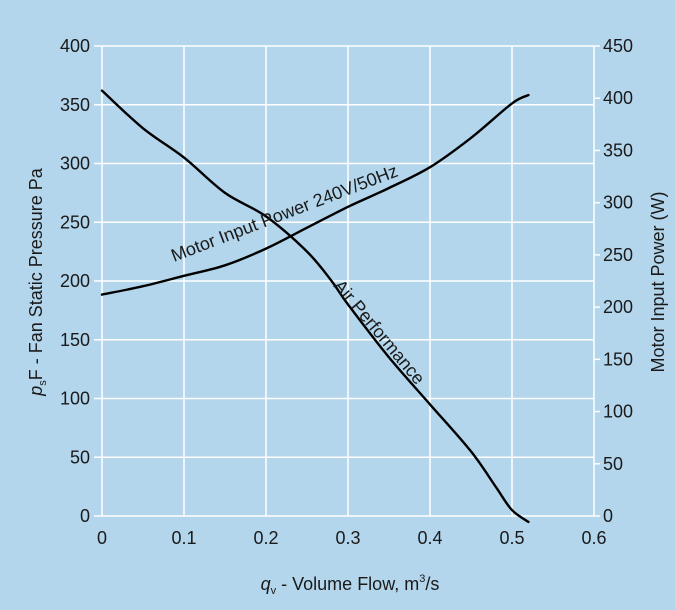  I want to click on left-y-tick-label: 0, so click(85, 516).